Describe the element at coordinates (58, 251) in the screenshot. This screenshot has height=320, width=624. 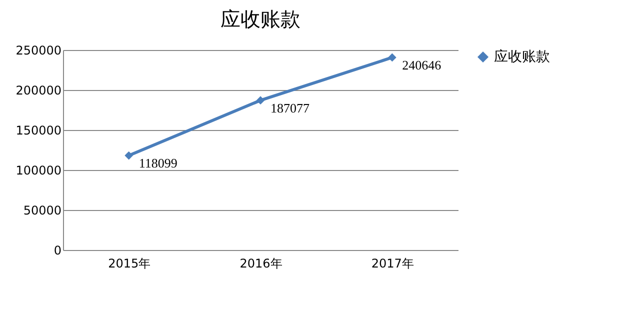
I see `y-tick-label: 0` at that location.